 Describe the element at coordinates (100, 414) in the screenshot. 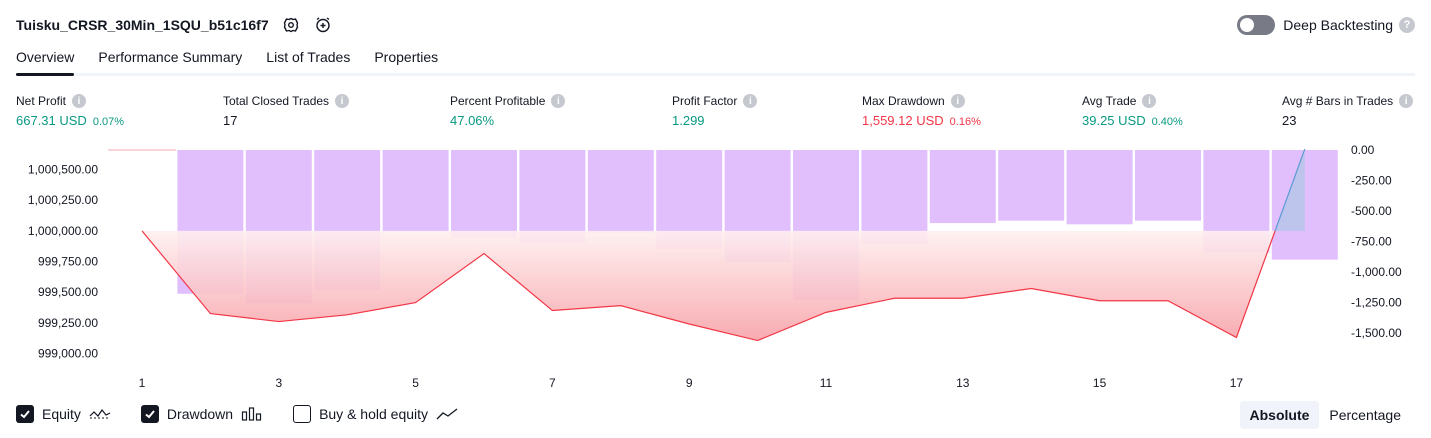

I see `equity-wave-icon` at that location.